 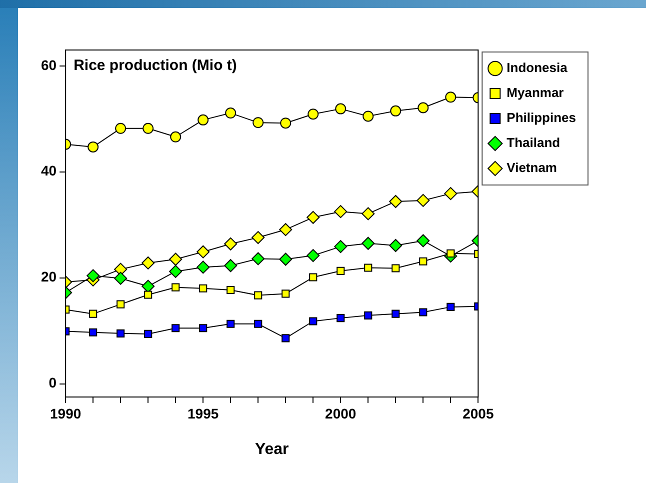 I want to click on legend-label: Vietnam, so click(x=531, y=168).